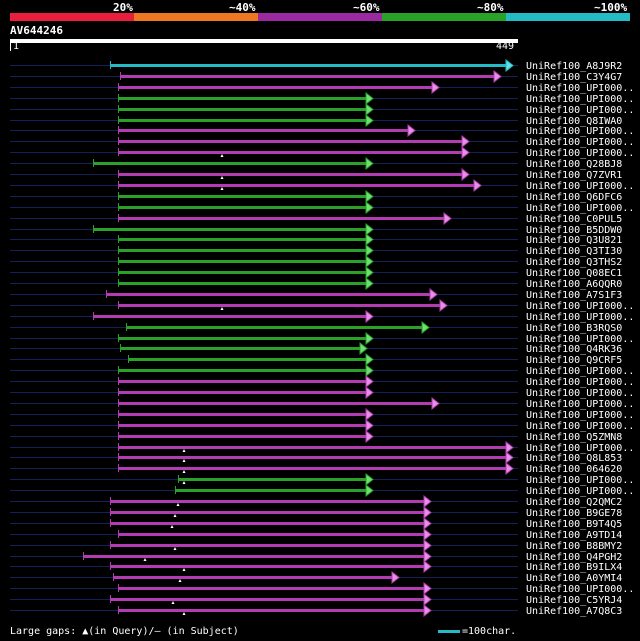 Image resolution: width=640 pixels, height=641 pixels. What do you see at coordinates (574, 240) in the screenshot?
I see `hit-label: UniRef100_Q3U821` at bounding box center [574, 240].